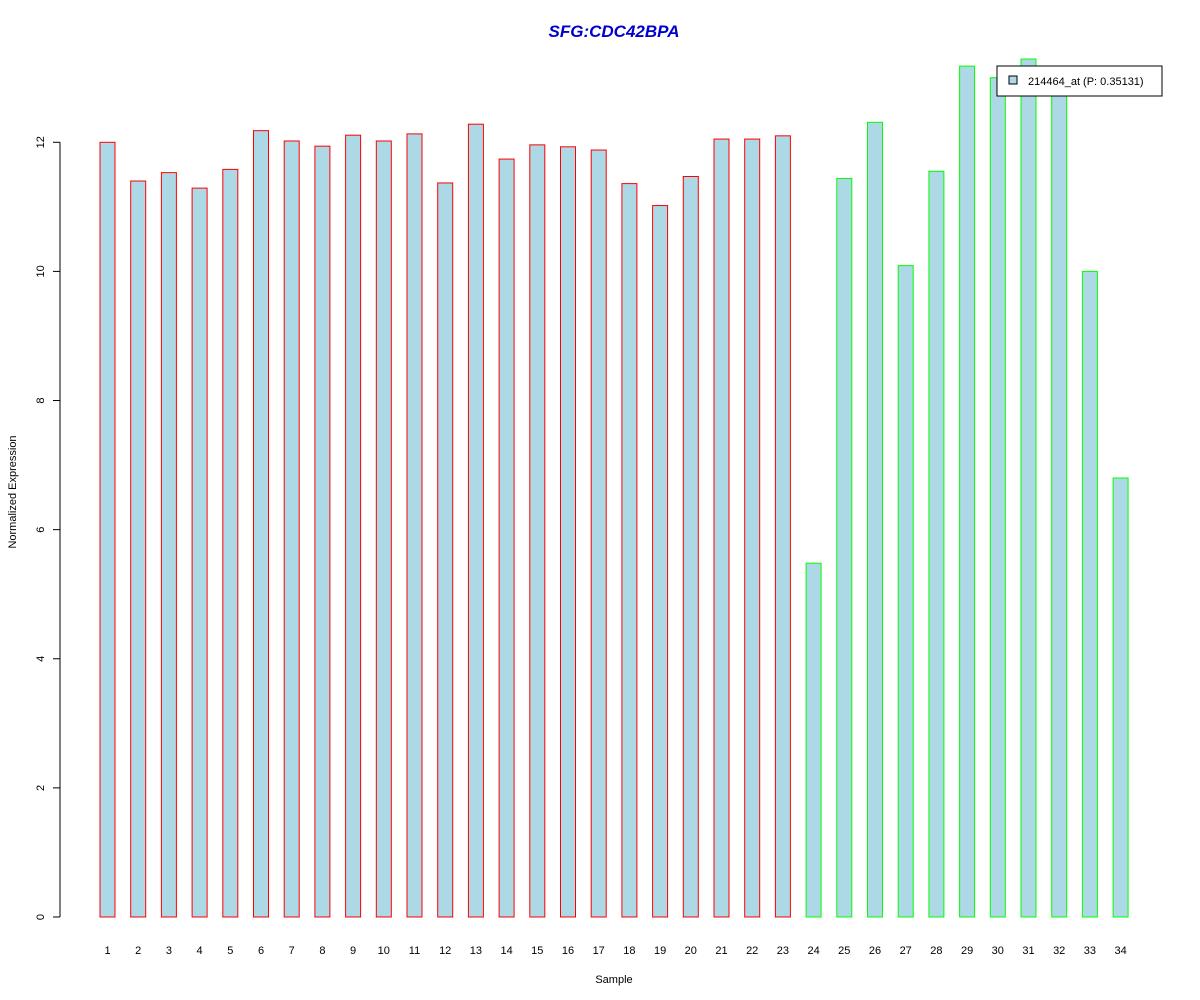 This screenshot has height=1000, width=1200. What do you see at coordinates (568, 951) in the screenshot?
I see `x-tick-label: 16` at bounding box center [568, 951].